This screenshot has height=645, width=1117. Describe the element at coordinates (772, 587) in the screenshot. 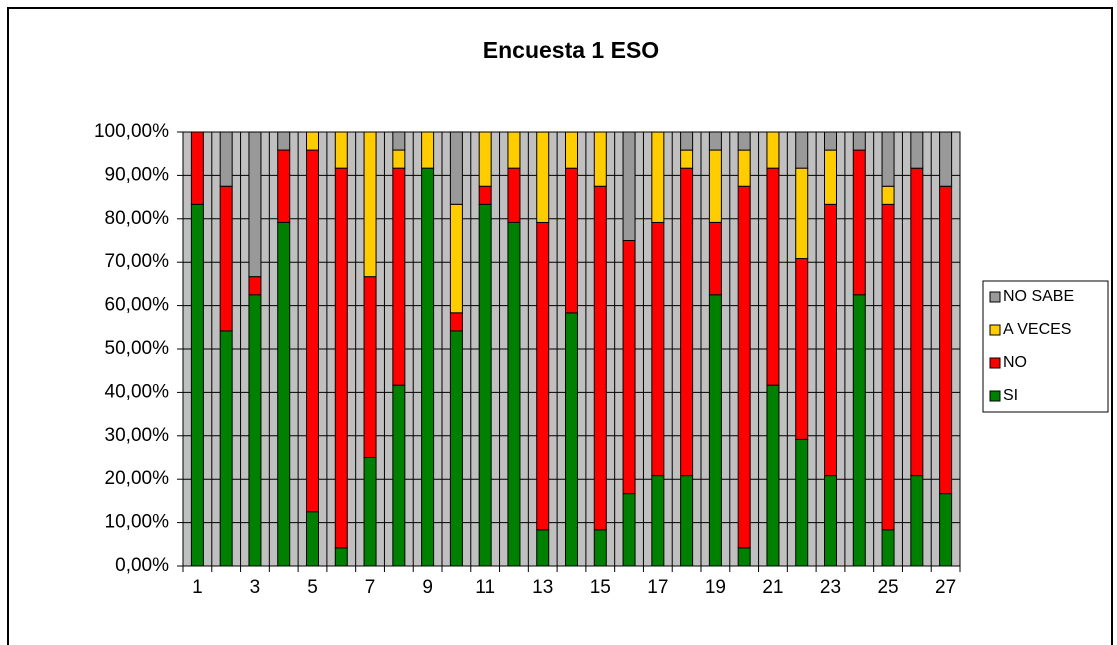

I see `x-tick-label: 21` at that location.